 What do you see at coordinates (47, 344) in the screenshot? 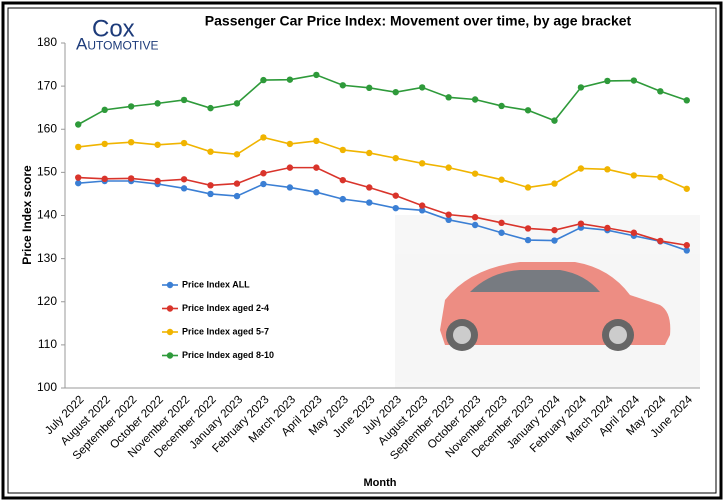
I see `y-tick-label: 110` at bounding box center [47, 344].